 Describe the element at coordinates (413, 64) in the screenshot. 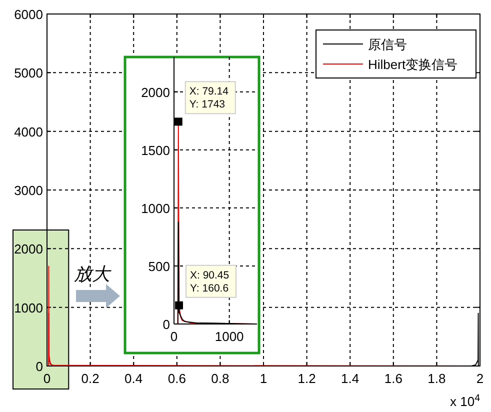

I see `legend-label: Hilbert变换信号` at that location.